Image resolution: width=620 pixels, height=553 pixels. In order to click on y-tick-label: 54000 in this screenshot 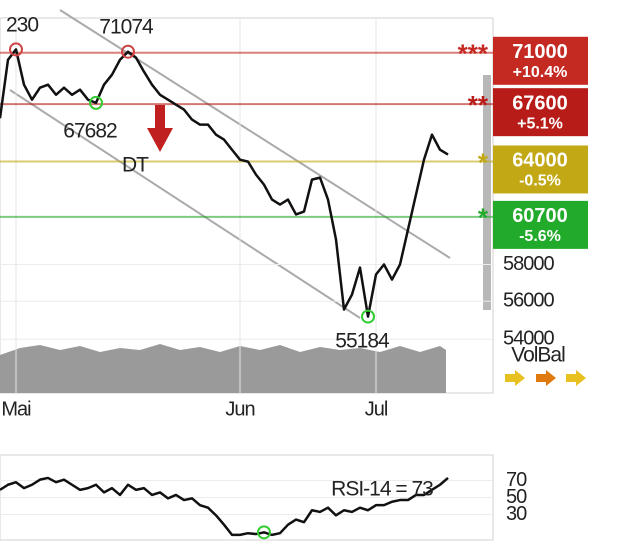, I will do `click(528, 339)`.